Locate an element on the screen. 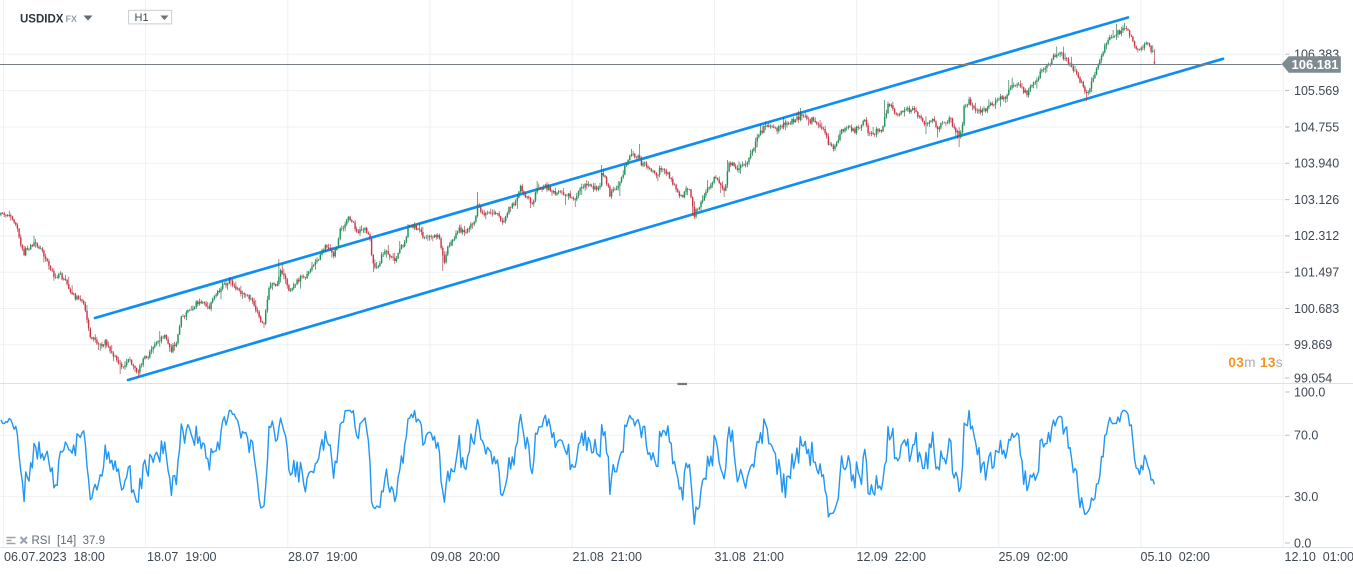 This screenshot has height=574, width=1353. svg-text: 30.0 is located at coordinates (1306, 497).